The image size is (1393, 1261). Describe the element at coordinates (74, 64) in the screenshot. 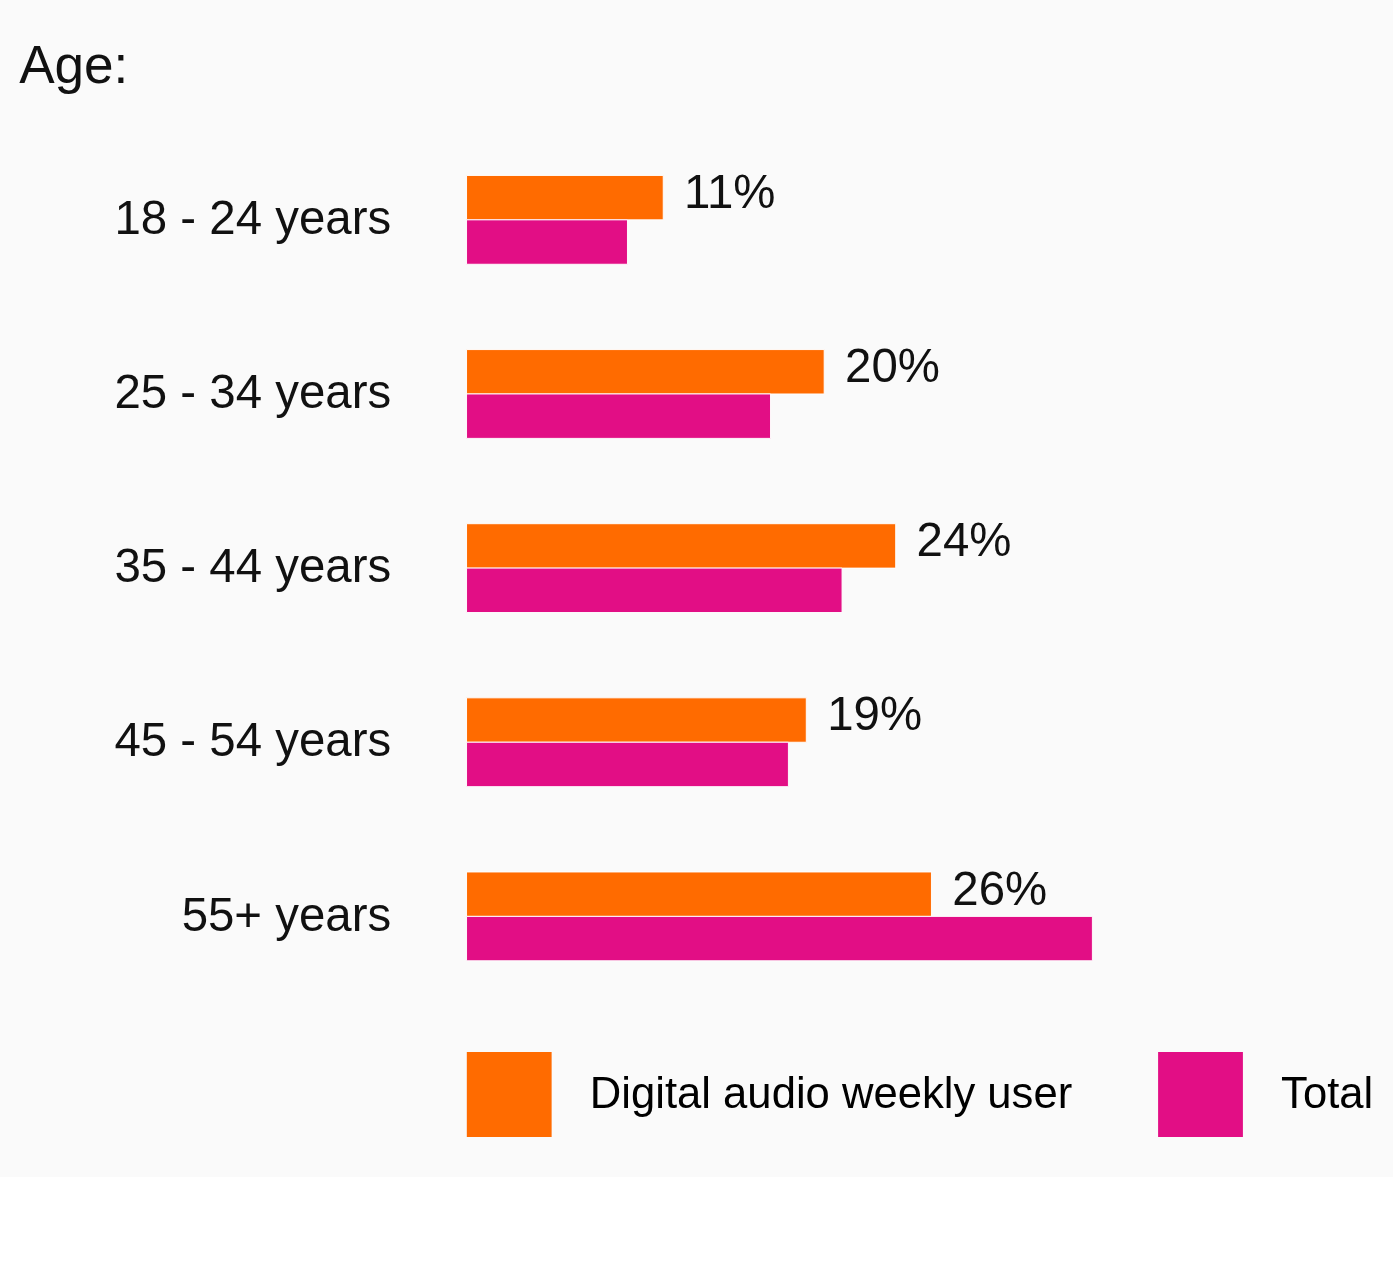

I see `chart-title: Age:` at that location.